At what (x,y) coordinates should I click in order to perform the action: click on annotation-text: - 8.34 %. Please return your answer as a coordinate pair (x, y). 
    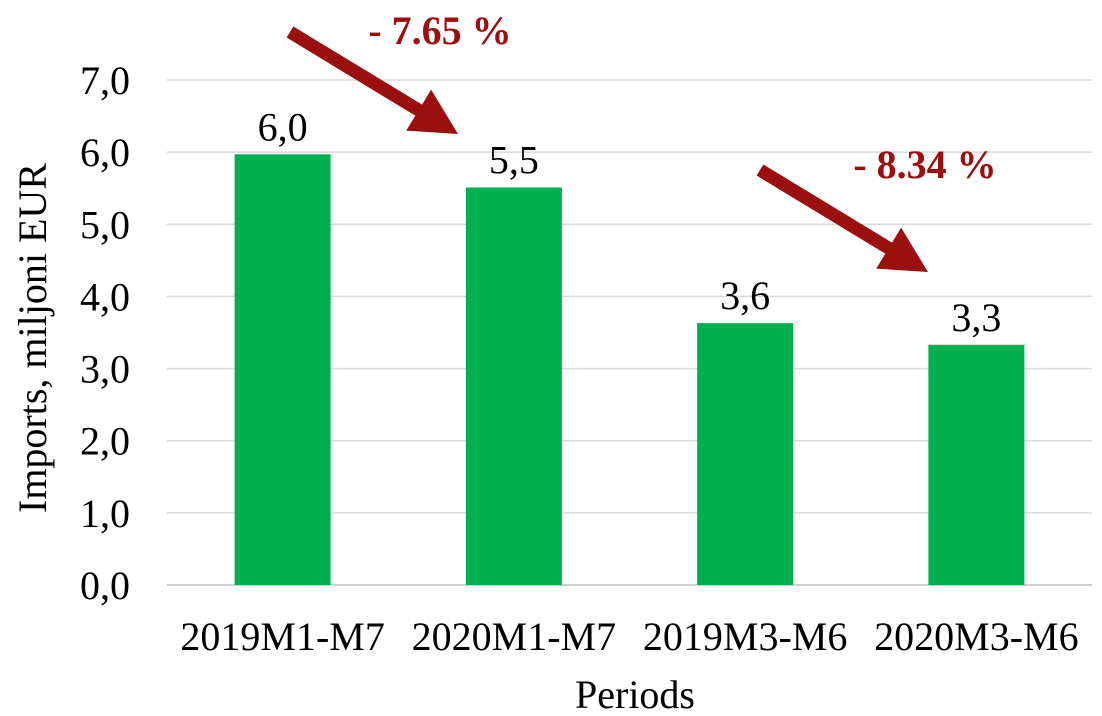
    Looking at the image, I should click on (924, 164).